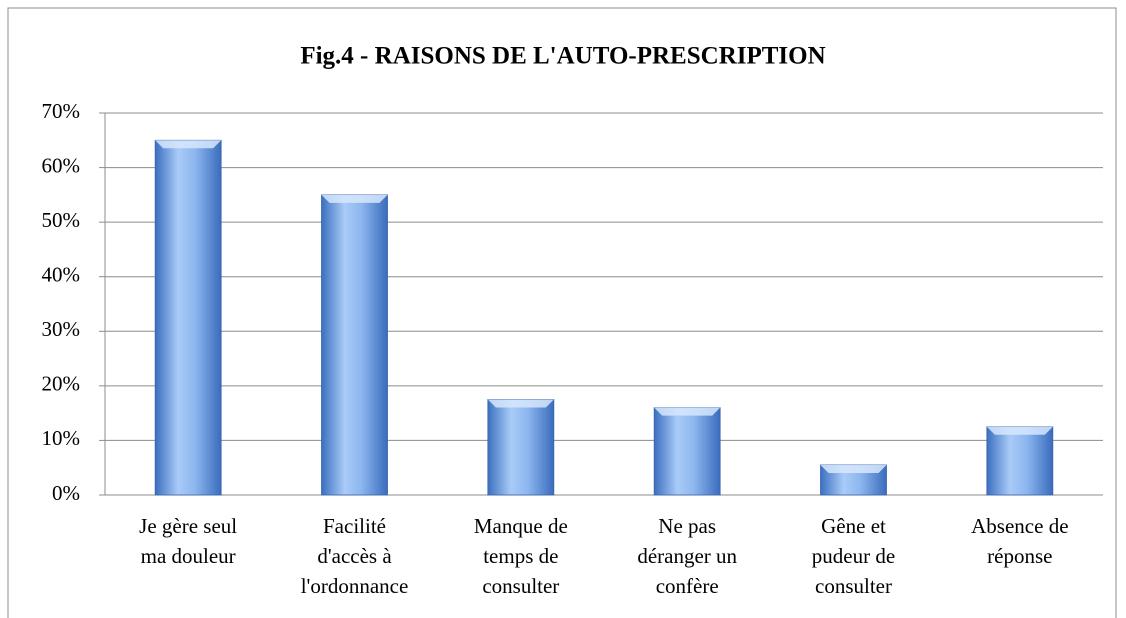 The image size is (1126, 618). Describe the element at coordinates (354, 526) in the screenshot. I see `x-tick-label: Facilité` at that location.